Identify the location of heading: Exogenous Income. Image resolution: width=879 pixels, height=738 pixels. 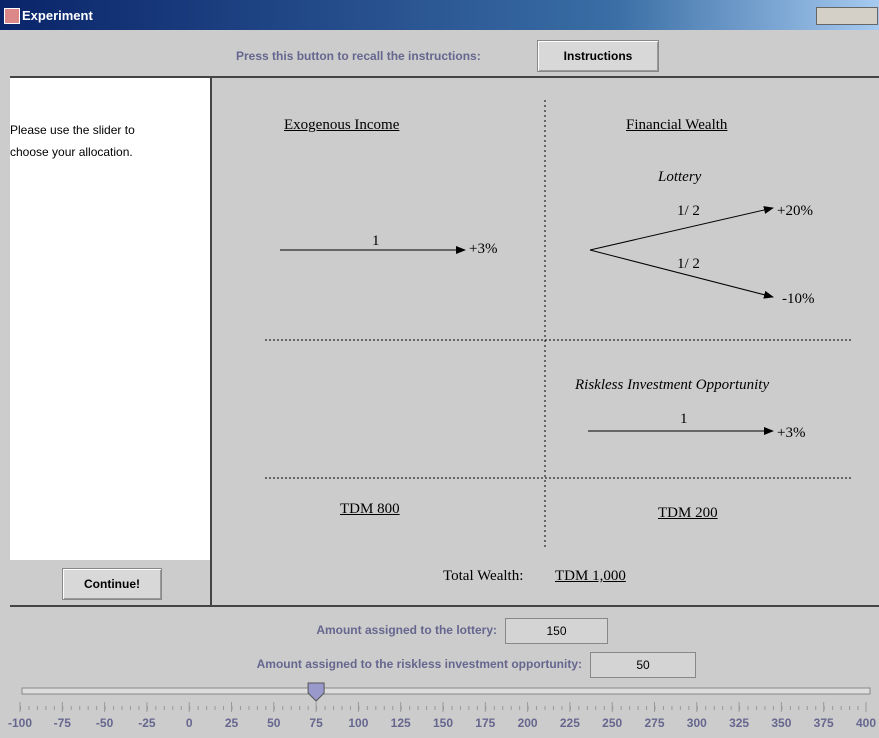
(342, 125).